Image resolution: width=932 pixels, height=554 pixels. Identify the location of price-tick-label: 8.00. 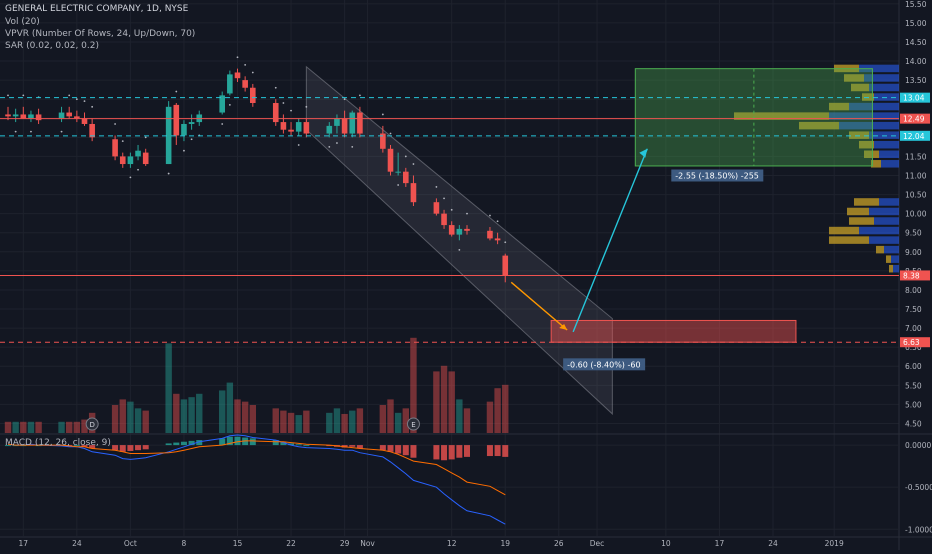
(913, 290).